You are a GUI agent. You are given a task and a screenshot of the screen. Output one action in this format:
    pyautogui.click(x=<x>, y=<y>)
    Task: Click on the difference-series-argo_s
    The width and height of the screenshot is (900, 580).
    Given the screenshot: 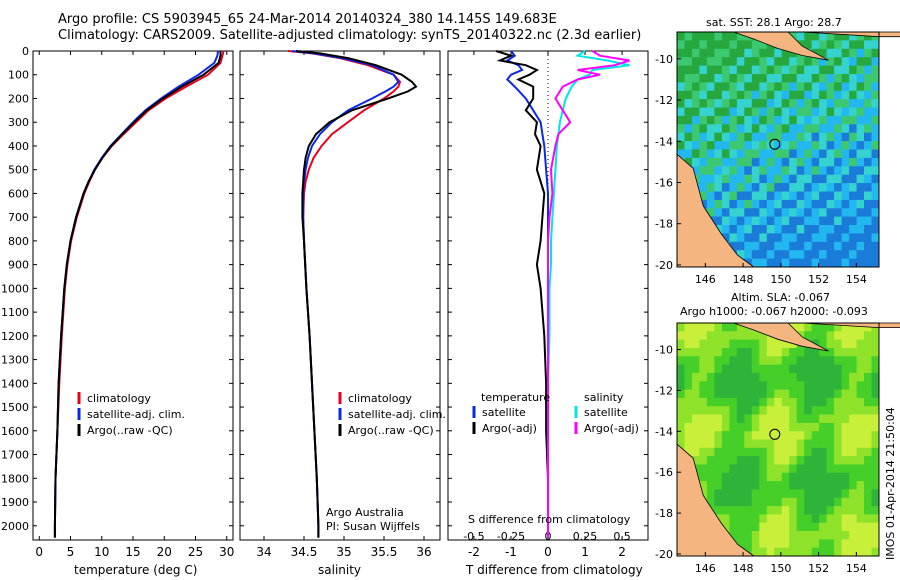 What is the action you would take?
    pyautogui.click(x=588, y=294)
    